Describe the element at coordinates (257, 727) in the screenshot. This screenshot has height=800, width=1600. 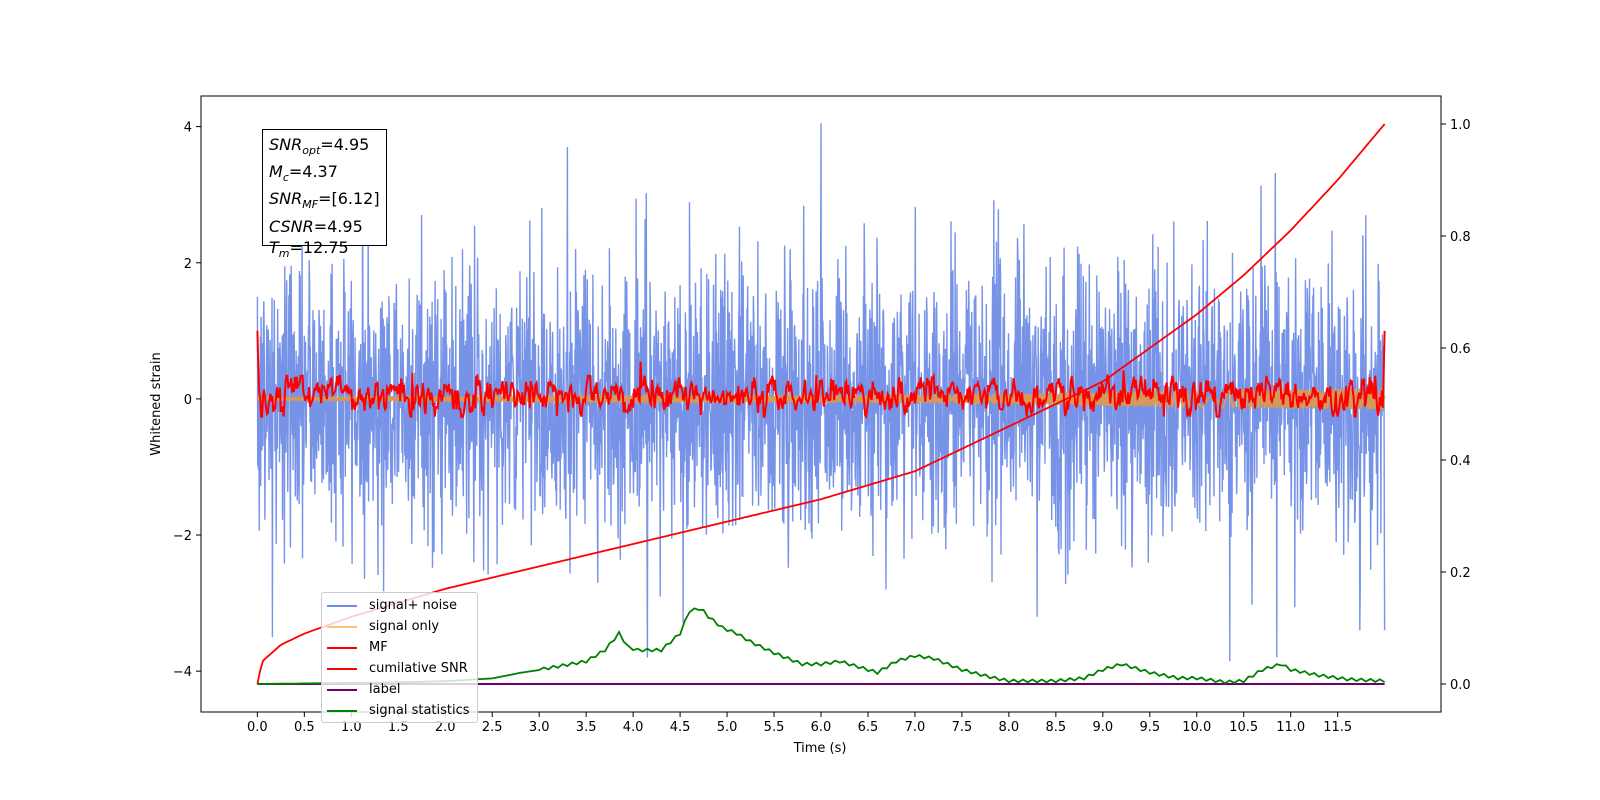
I see `x-tick-label: 0.0` at that location.